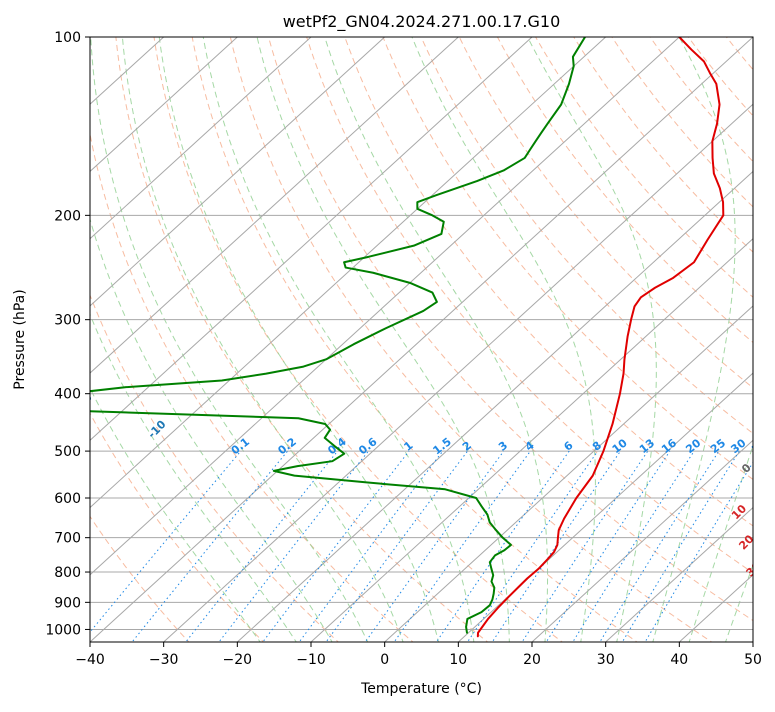 The width and height of the screenshot is (775, 712). Describe the element at coordinates (67, 216) in the screenshot. I see `y-tick-label: 200` at that location.